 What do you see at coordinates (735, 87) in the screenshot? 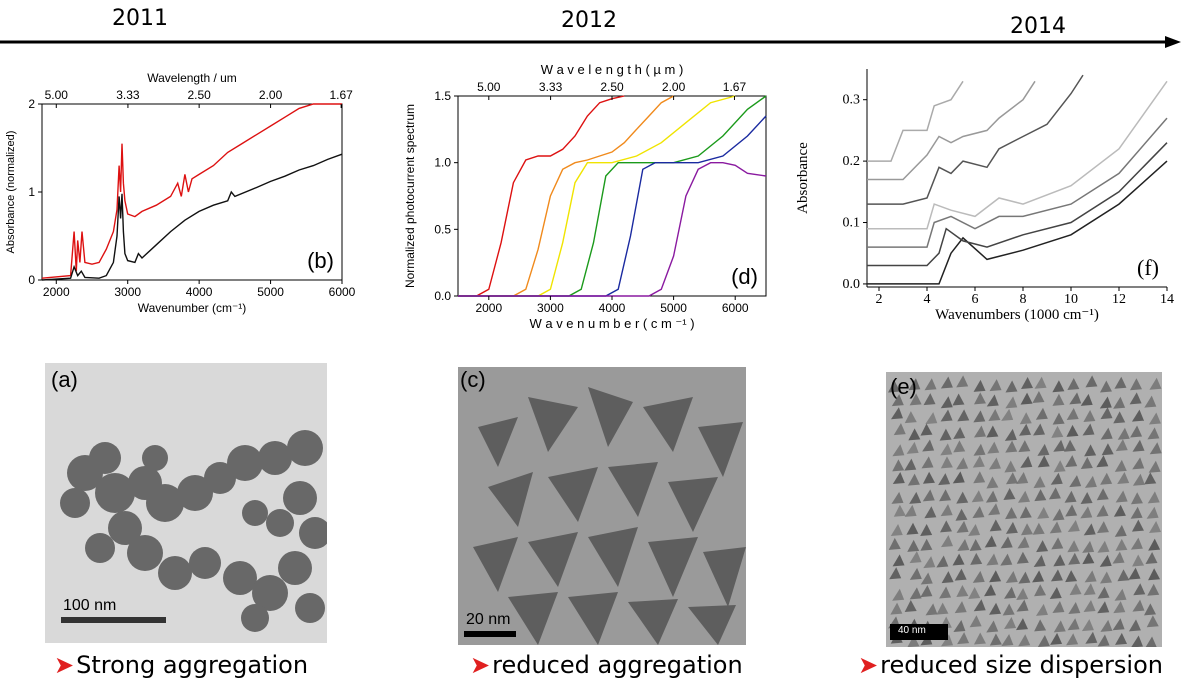
I see `top-tick-label: 1.67` at bounding box center [735, 87].